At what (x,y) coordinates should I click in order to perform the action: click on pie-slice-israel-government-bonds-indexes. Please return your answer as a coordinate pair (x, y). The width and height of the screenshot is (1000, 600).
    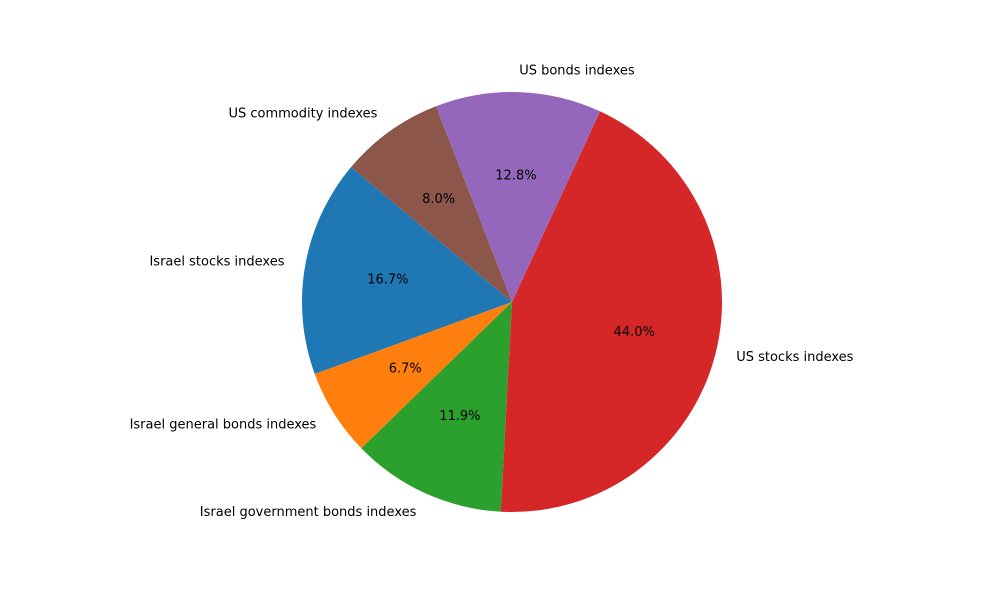
    Looking at the image, I should click on (436, 407).